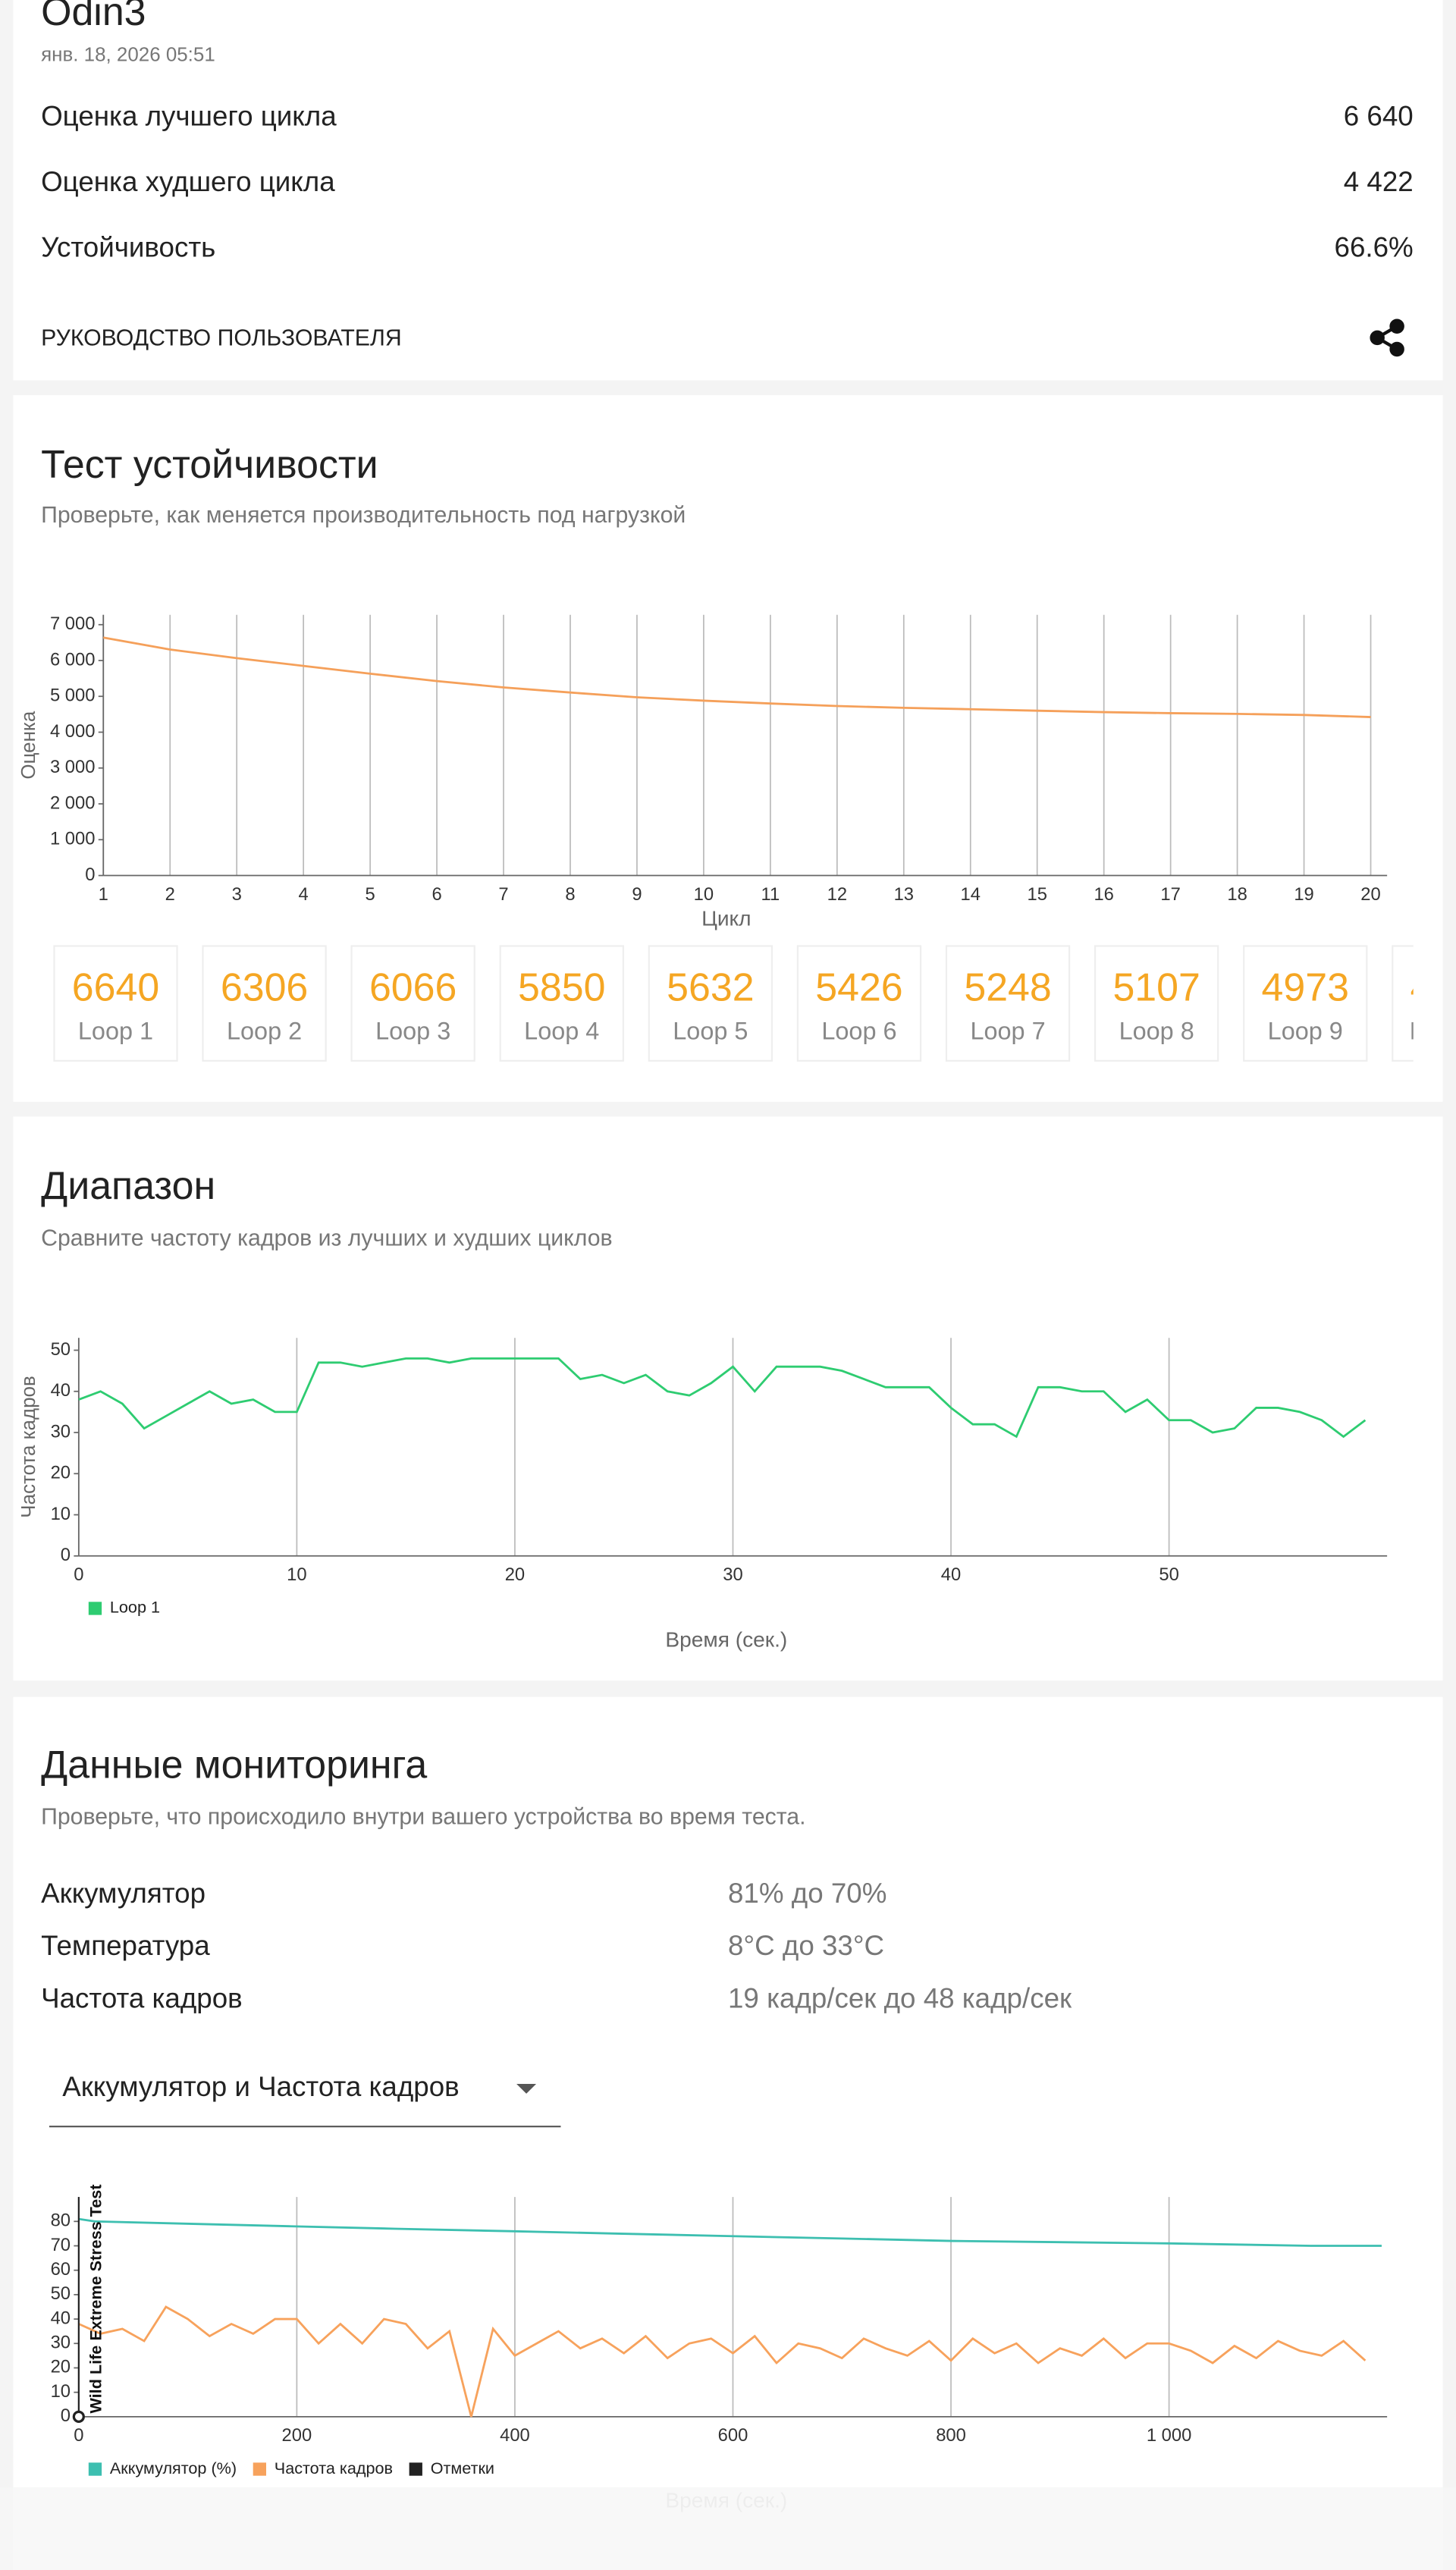 This screenshot has height=2570, width=1456. I want to click on loop-name: Loop 6, so click(858, 1031).